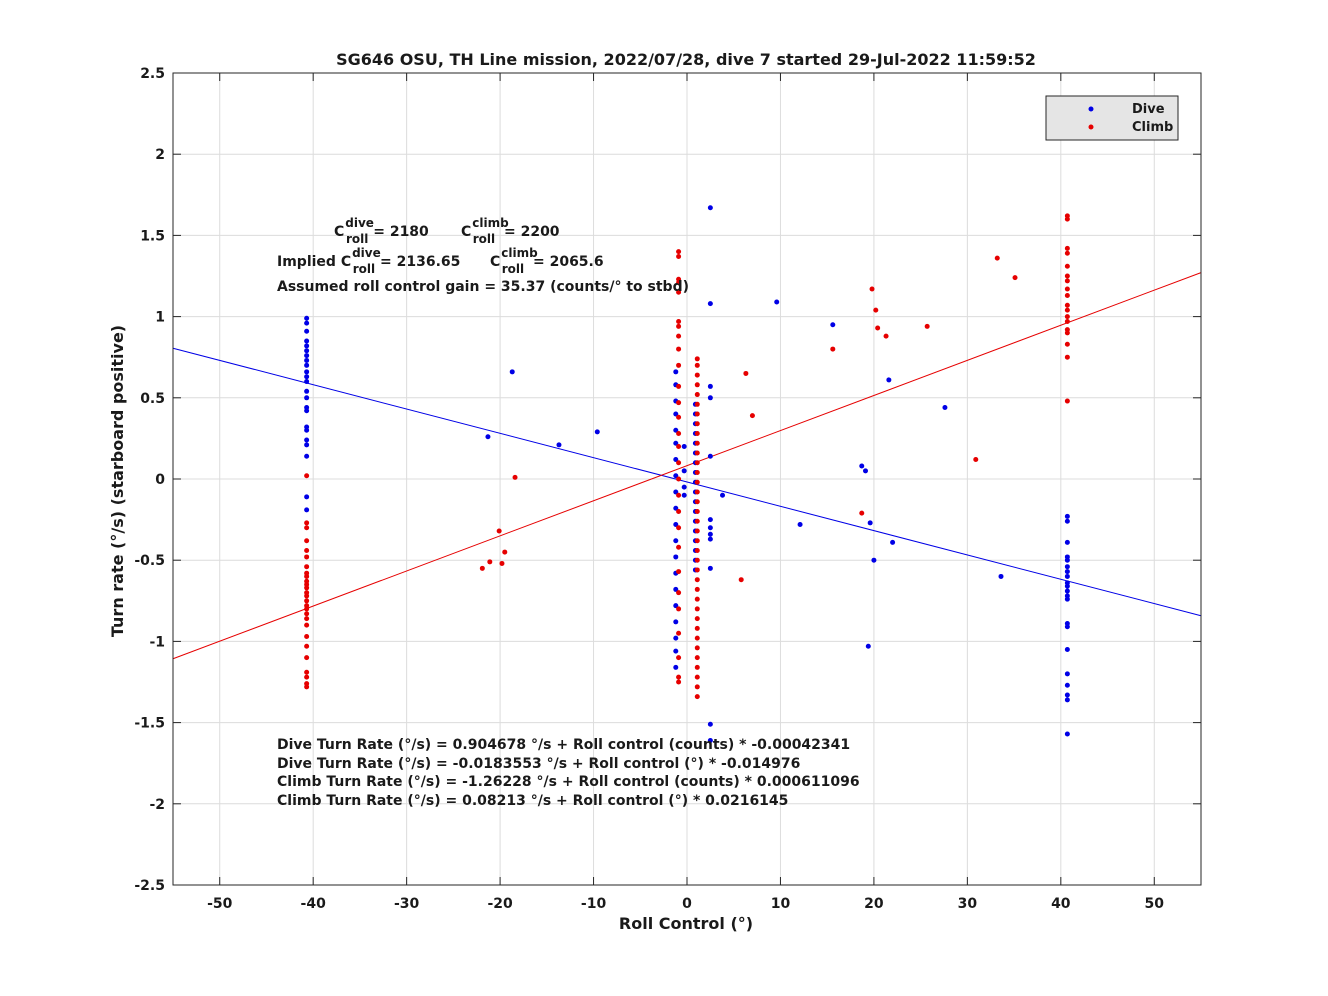 Image resolution: width=1328 pixels, height=996 pixels. I want to click on x-tick-label: 20, so click(874, 904).